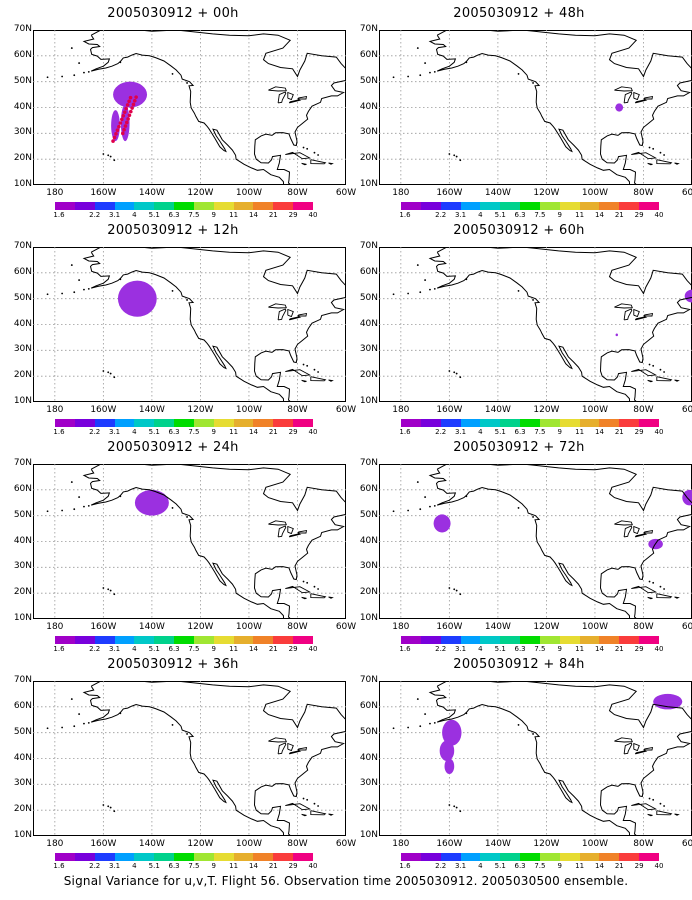  What do you see at coordinates (405, 649) in the screenshot?
I see `colorbar-label: 1.6` at bounding box center [405, 649].